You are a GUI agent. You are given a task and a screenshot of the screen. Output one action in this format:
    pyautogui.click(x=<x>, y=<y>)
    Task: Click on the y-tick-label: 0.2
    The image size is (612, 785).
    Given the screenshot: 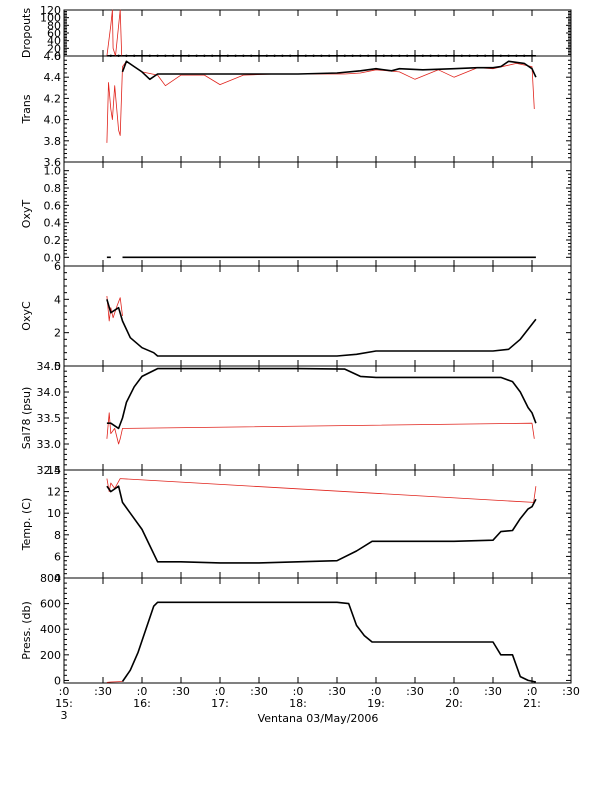 What is the action you would take?
    pyautogui.click(x=53, y=240)
    